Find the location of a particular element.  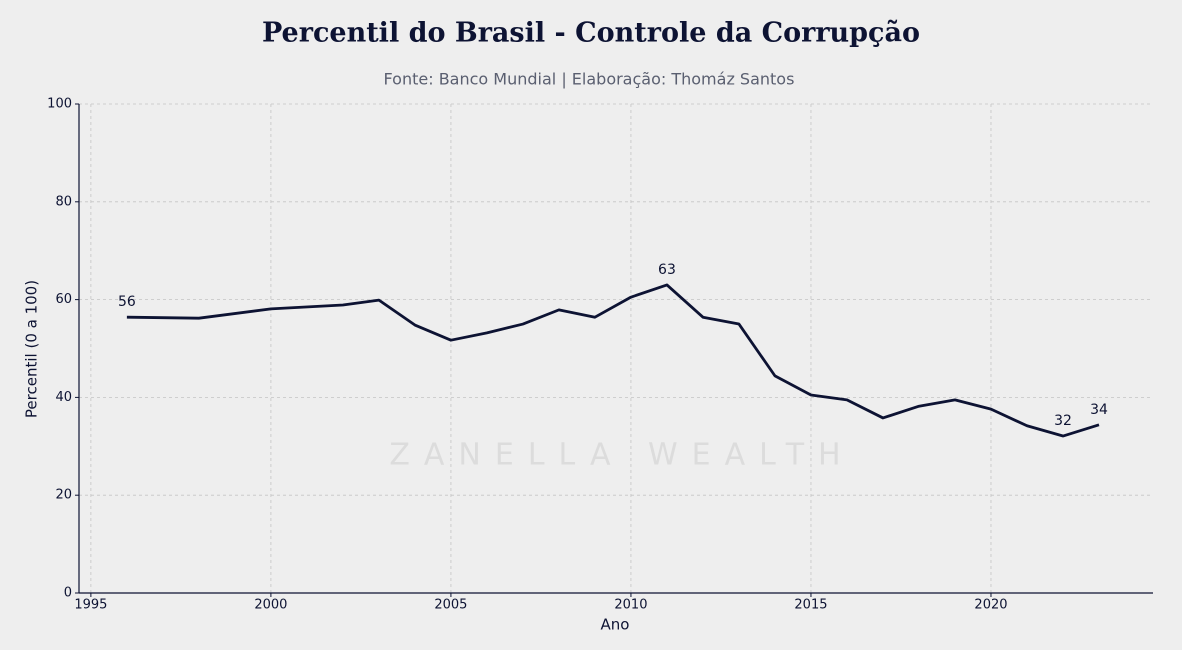

y-tick-label: 80 is located at coordinates (63, 201).